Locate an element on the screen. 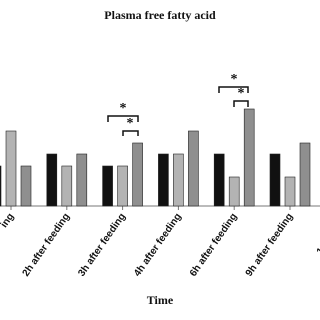  chart-title: Plasma free fatty acid is located at coordinates (160, 15).